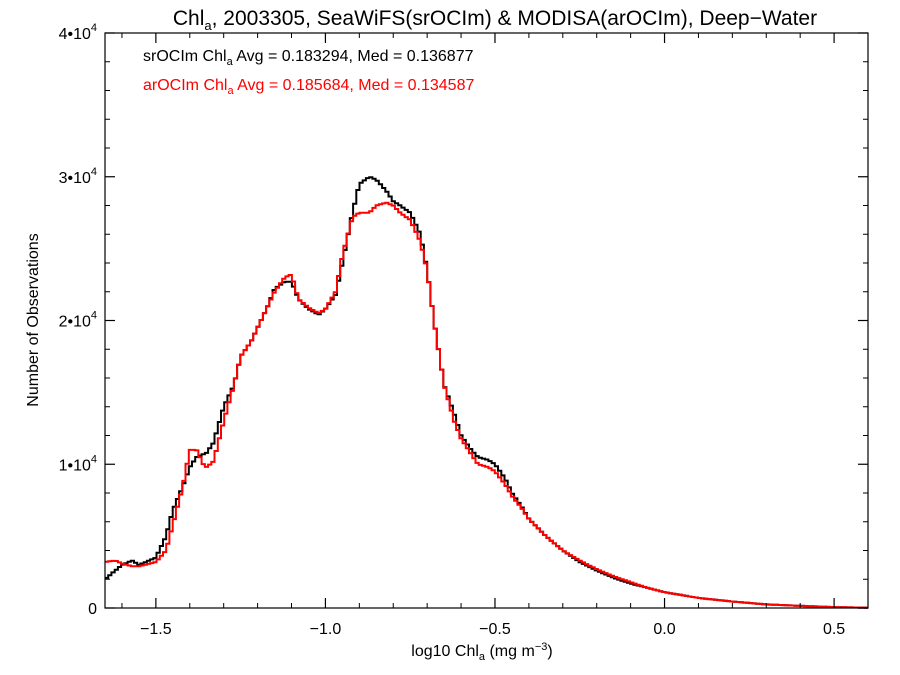 This screenshot has height=675, width=900. I want to click on x-label-sup: −3, so click(541, 647).